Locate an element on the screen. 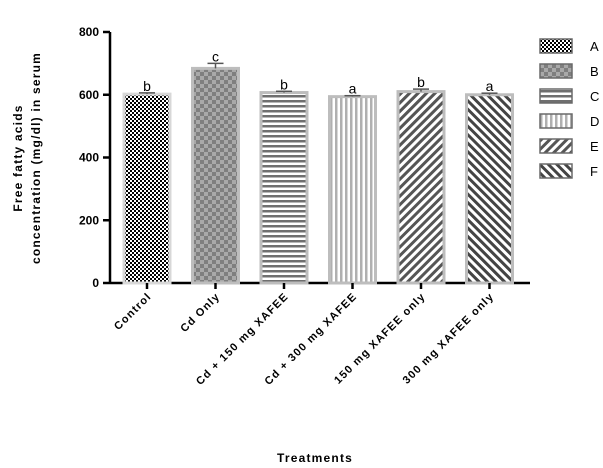  y-tick-label: 800 is located at coordinates (89, 32).